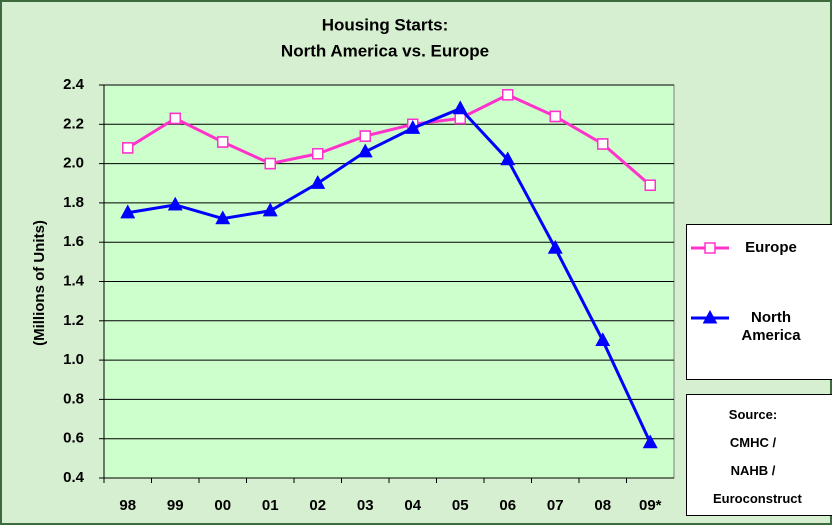 This screenshot has width=832, height=525. I want to click on y-tick-label: 2.2, so click(73, 123).